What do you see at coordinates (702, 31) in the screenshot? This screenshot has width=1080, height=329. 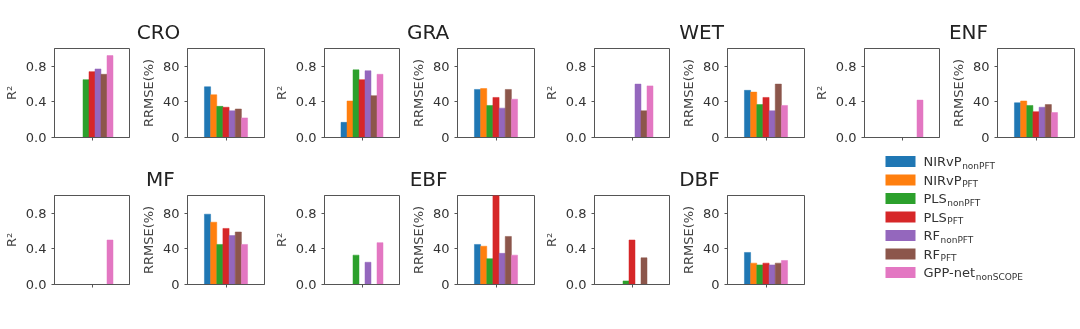 I see `chart-title: WET` at bounding box center [702, 31].